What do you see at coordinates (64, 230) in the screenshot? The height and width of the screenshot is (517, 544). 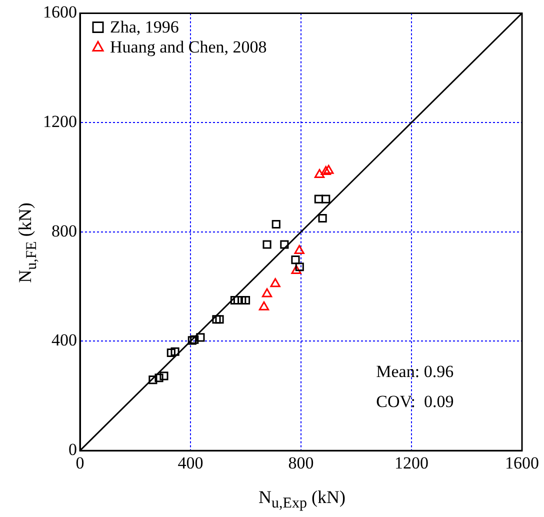 I see `y-tick-label: 800` at bounding box center [64, 230].